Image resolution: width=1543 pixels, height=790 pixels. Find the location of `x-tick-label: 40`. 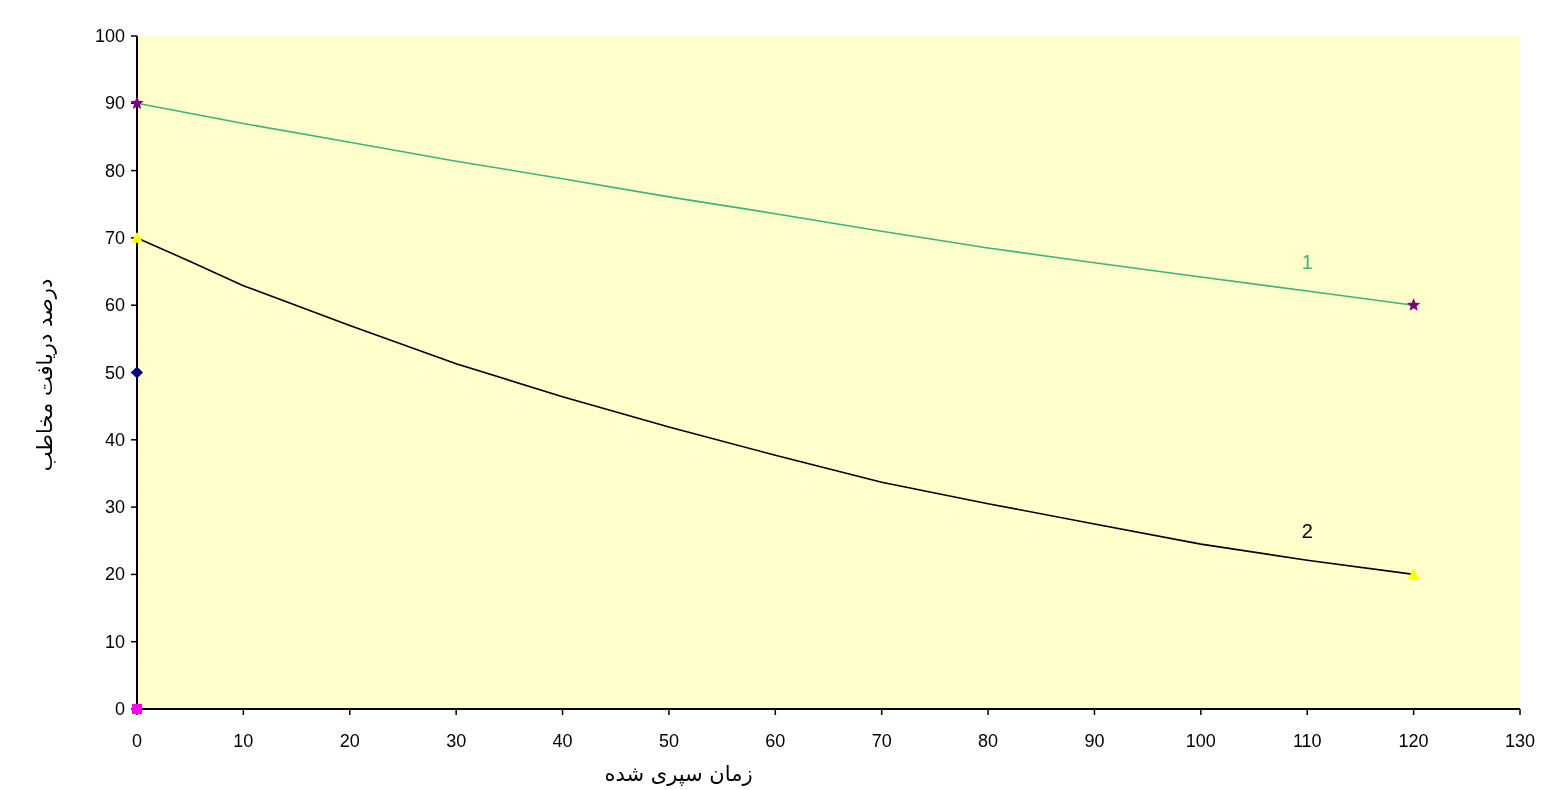

x-tick-label: 40 is located at coordinates (562, 741).